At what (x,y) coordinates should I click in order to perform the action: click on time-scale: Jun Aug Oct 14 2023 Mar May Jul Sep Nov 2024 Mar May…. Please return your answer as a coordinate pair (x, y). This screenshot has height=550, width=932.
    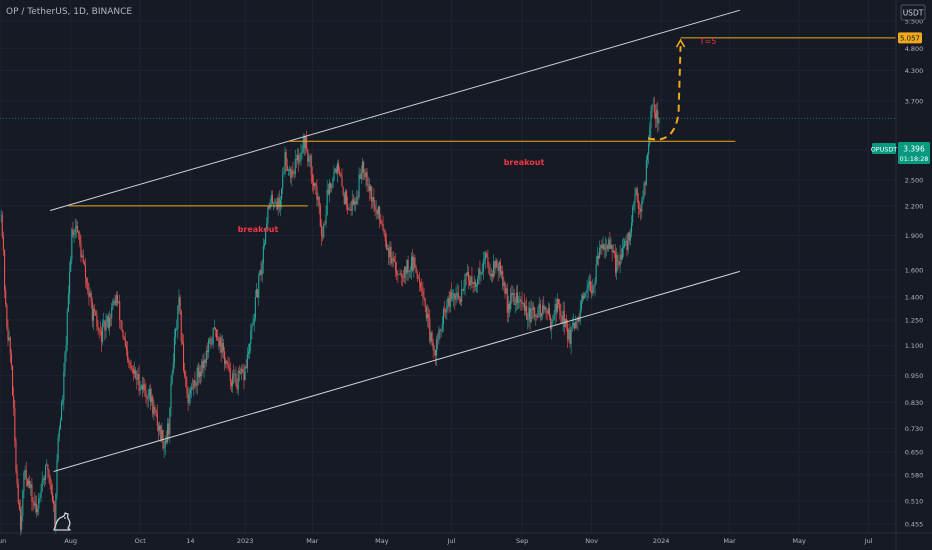
    Looking at the image, I should click on (436, 541).